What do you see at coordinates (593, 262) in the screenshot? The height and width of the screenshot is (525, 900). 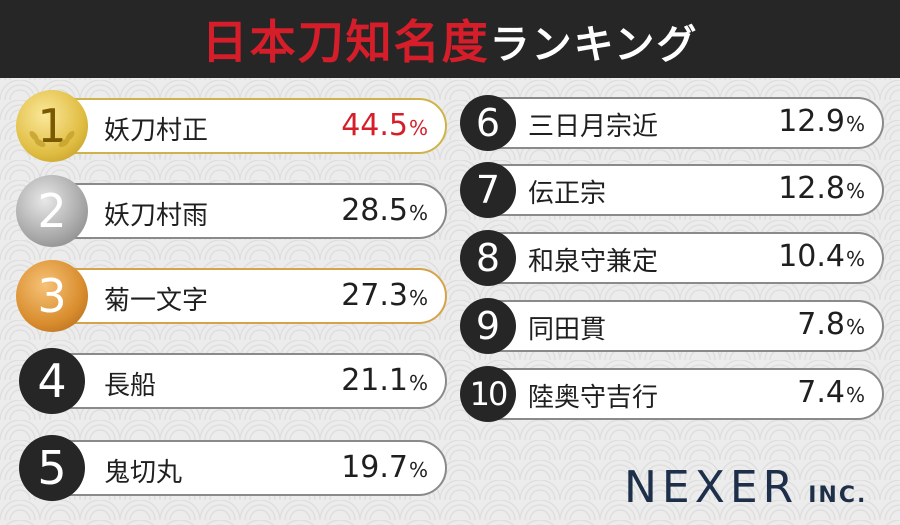 I see `row-name: 和泉守兼定` at bounding box center [593, 262].